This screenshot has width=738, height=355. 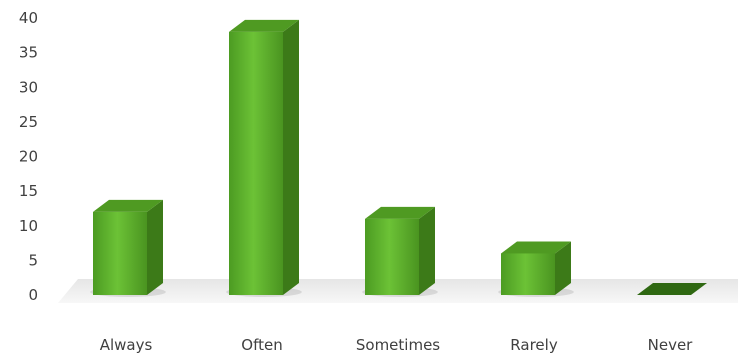 What do you see at coordinates (671, 345) in the screenshot?
I see `x-category-label: Never` at bounding box center [671, 345].